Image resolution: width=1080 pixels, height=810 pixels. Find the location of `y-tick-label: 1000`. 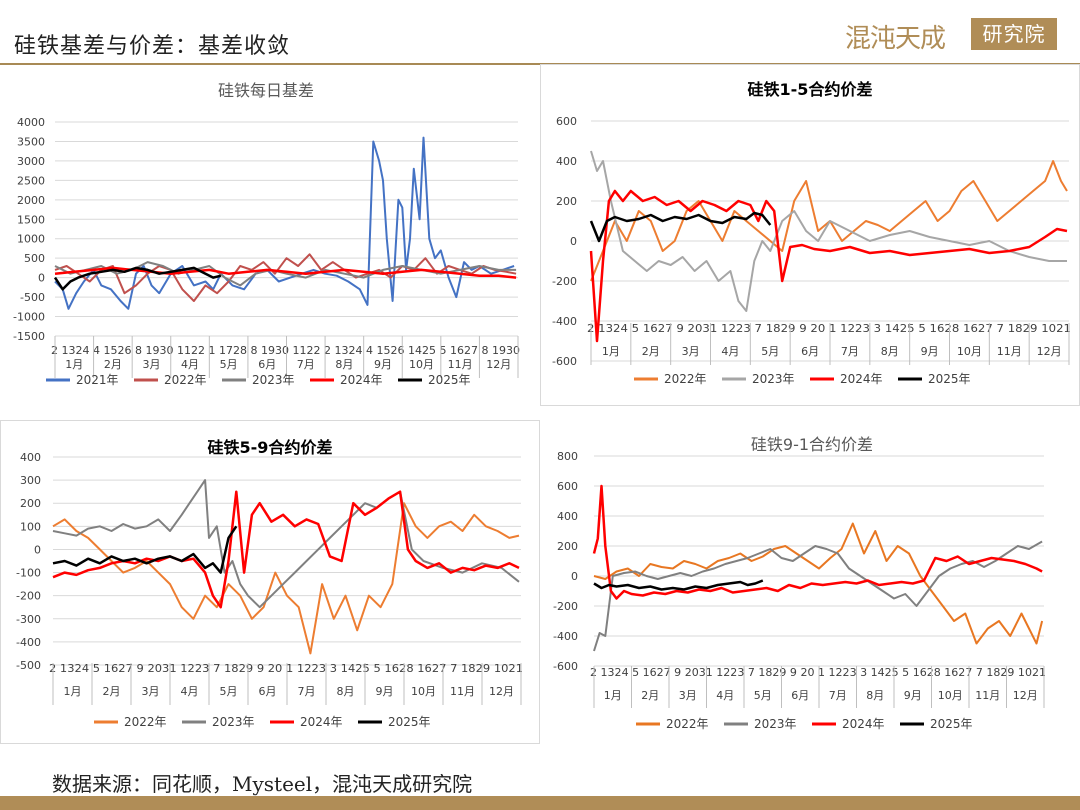

y-tick-label: 1000 is located at coordinates (31, 239).